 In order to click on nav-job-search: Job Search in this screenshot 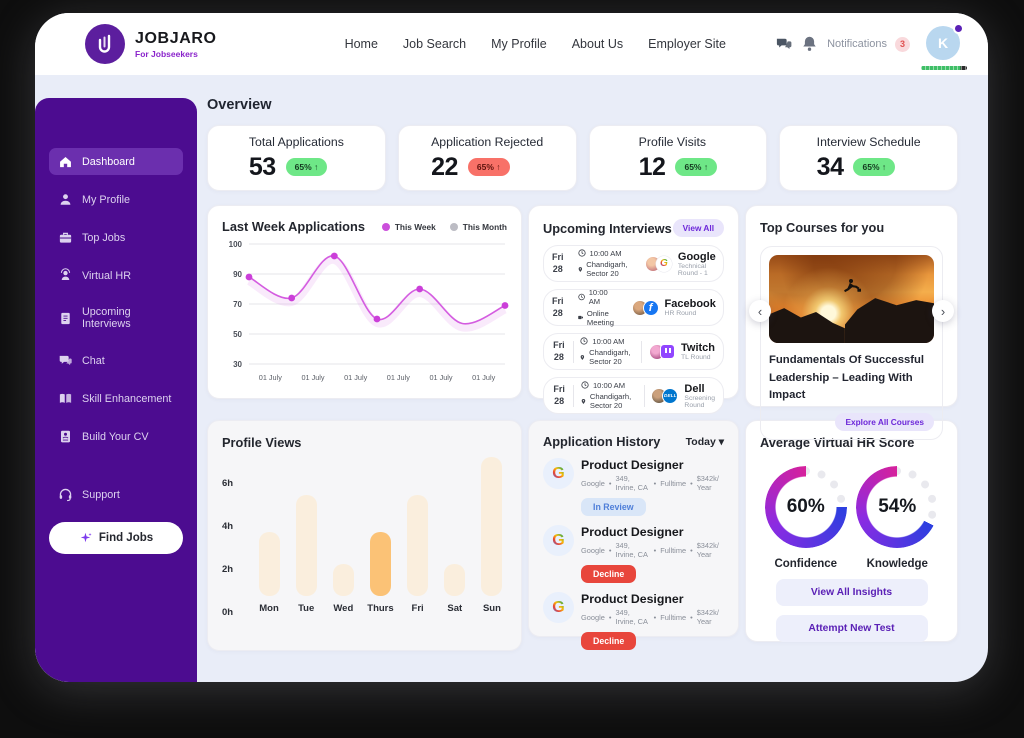, I will do `click(434, 44)`.